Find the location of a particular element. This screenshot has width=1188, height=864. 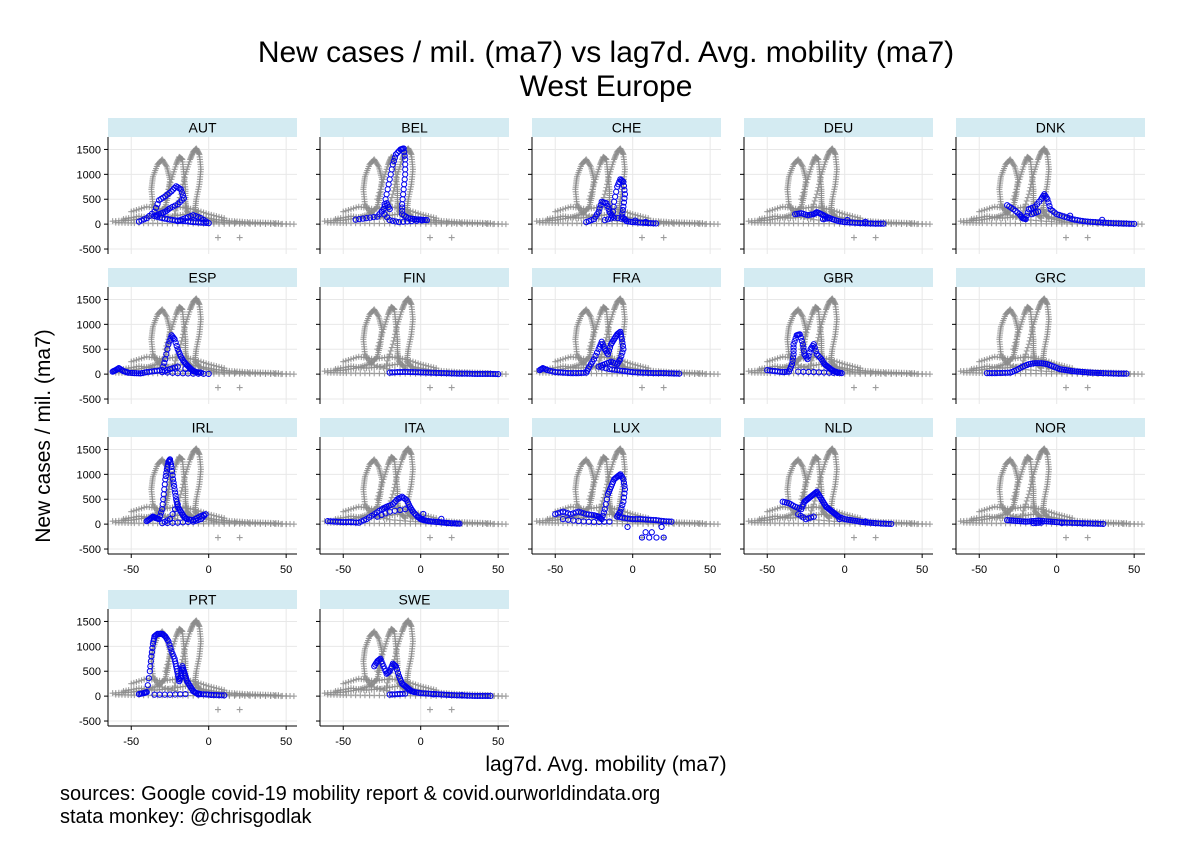

panel-label: DEU is located at coordinates (839, 128).